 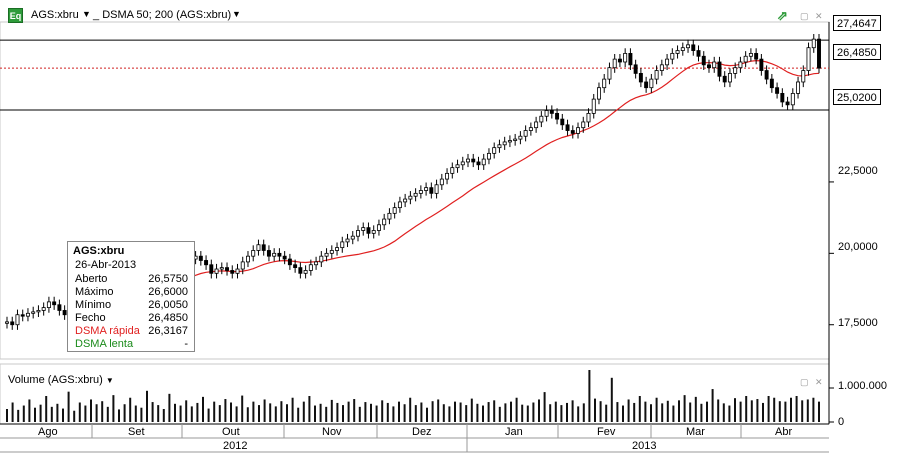 I want to click on volume-dropdown-icon: ▼, so click(x=109, y=380).